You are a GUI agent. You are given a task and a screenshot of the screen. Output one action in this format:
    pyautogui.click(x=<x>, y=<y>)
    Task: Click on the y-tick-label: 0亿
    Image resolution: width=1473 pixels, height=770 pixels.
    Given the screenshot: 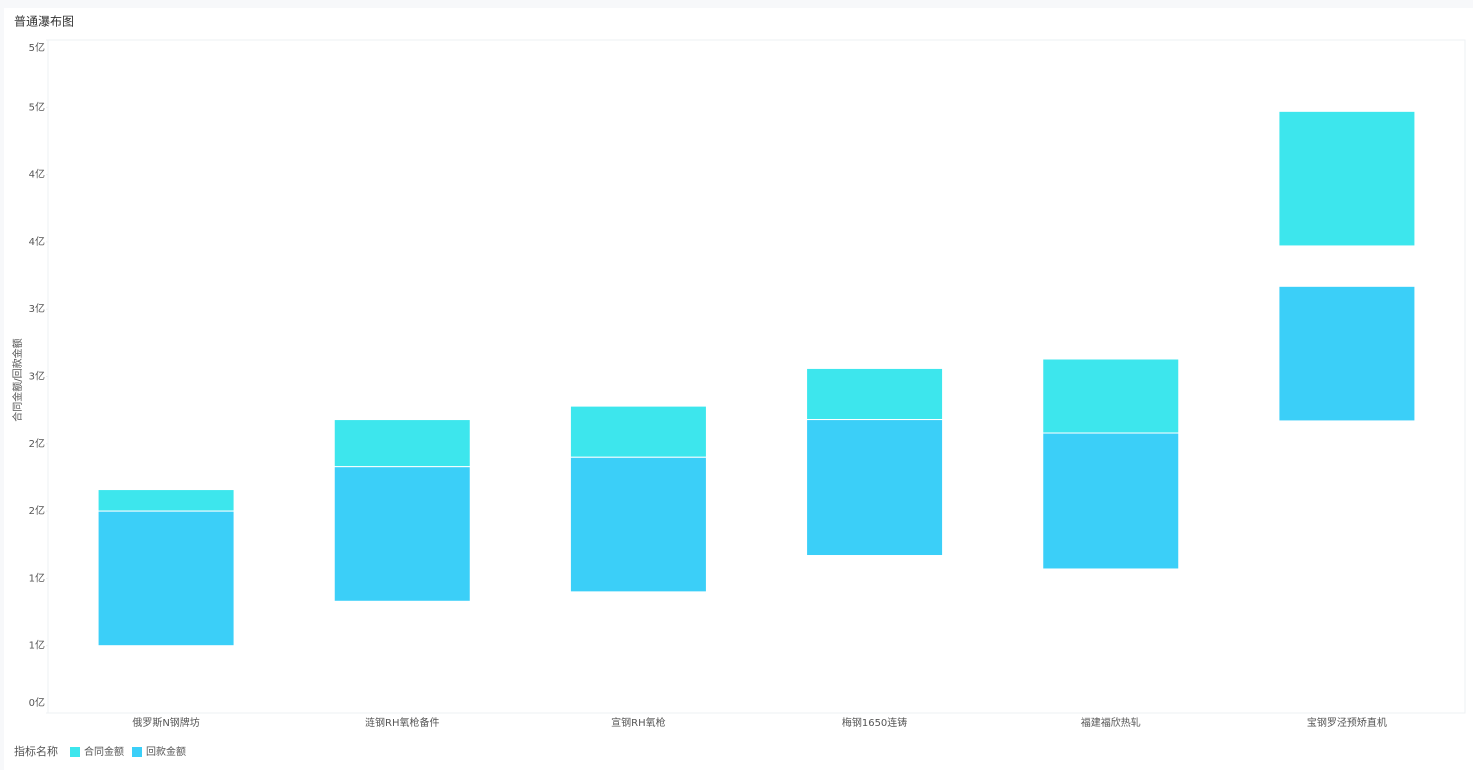 What is the action you would take?
    pyautogui.click(x=37, y=702)
    